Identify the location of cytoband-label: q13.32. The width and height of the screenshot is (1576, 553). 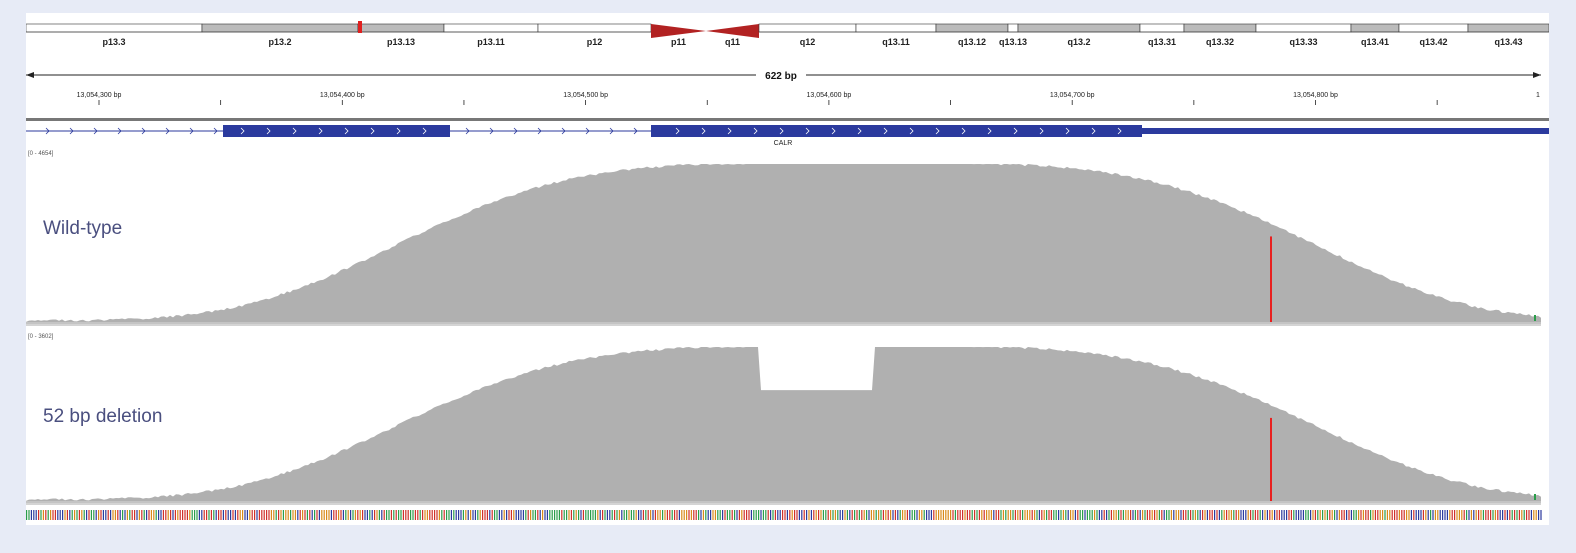
(1220, 42).